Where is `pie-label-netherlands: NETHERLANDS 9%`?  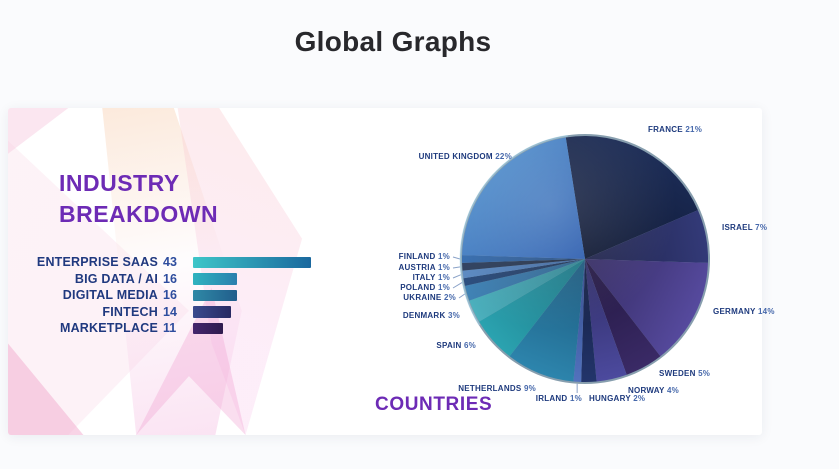 pie-label-netherlands: NETHERLANDS 9% is located at coordinates (497, 389).